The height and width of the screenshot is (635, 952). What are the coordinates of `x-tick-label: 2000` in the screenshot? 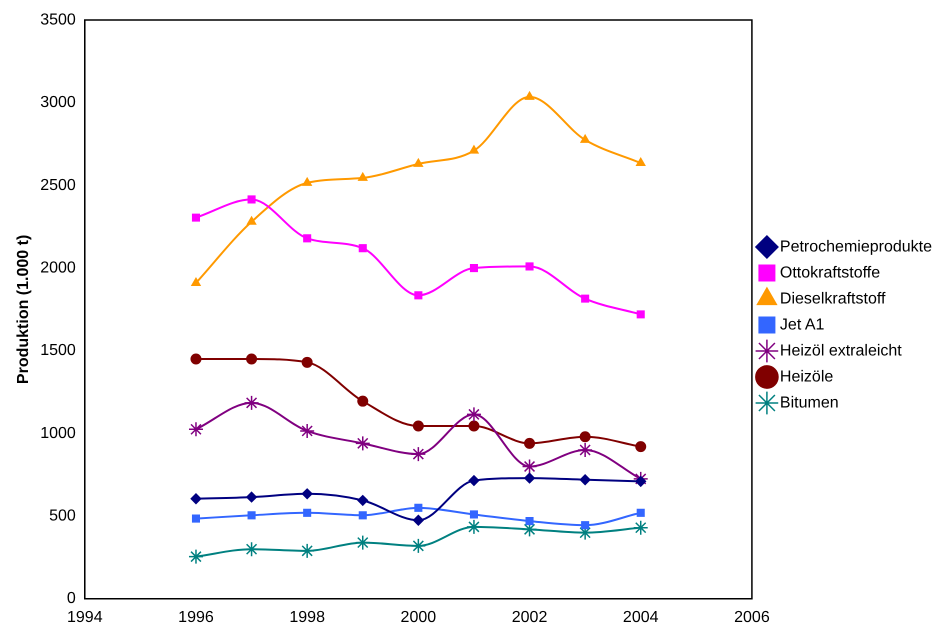 It's located at (418, 617).